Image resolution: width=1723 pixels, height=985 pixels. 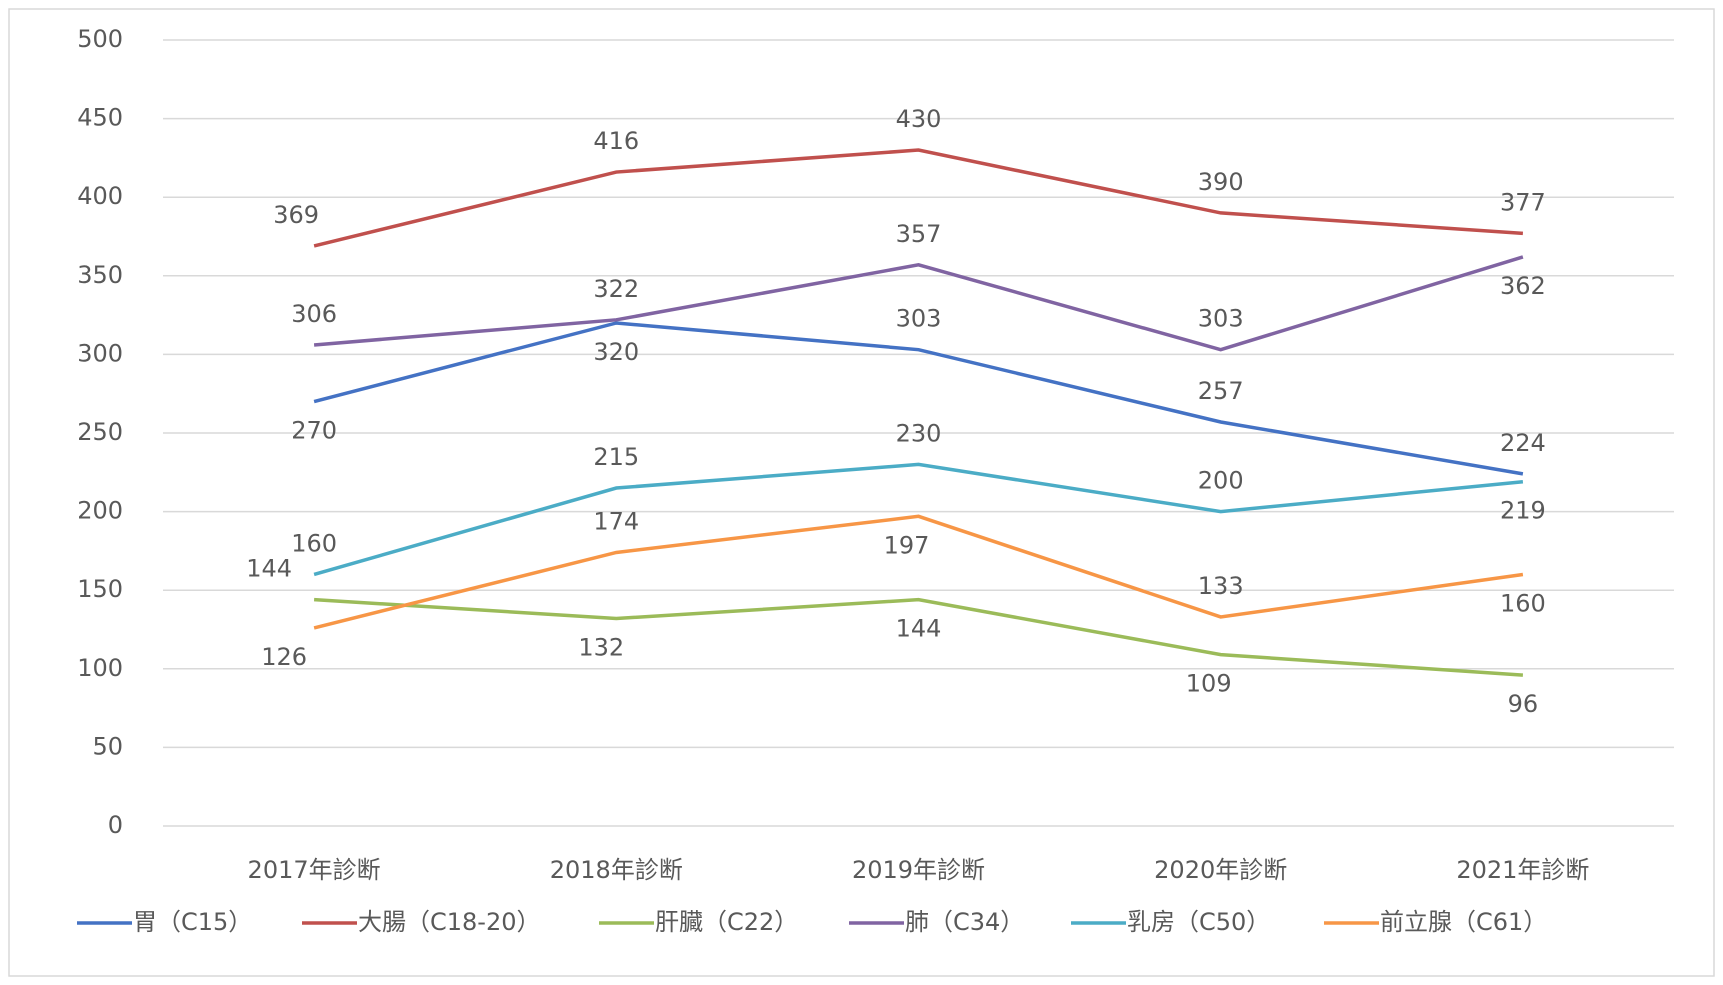 What do you see at coordinates (100, 511) in the screenshot?
I see `y-tick-label: 200` at bounding box center [100, 511].